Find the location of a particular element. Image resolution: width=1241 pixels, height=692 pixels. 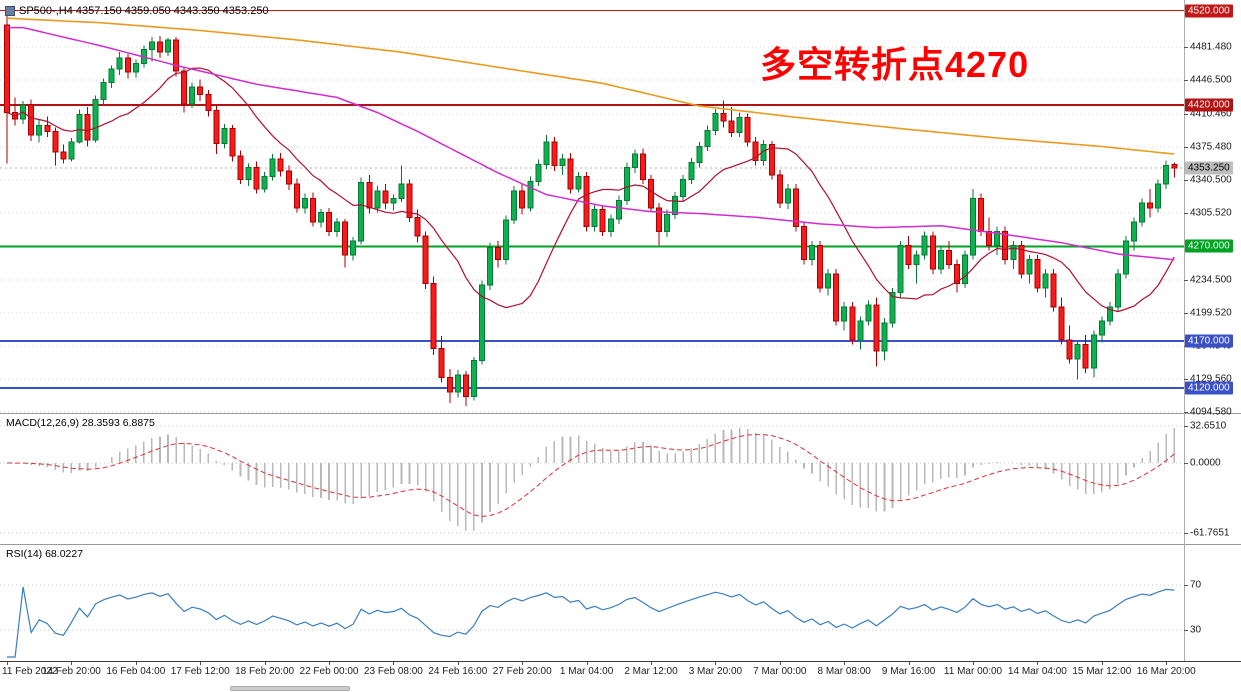

panel-divider-rsi is located at coordinates (620, 544).